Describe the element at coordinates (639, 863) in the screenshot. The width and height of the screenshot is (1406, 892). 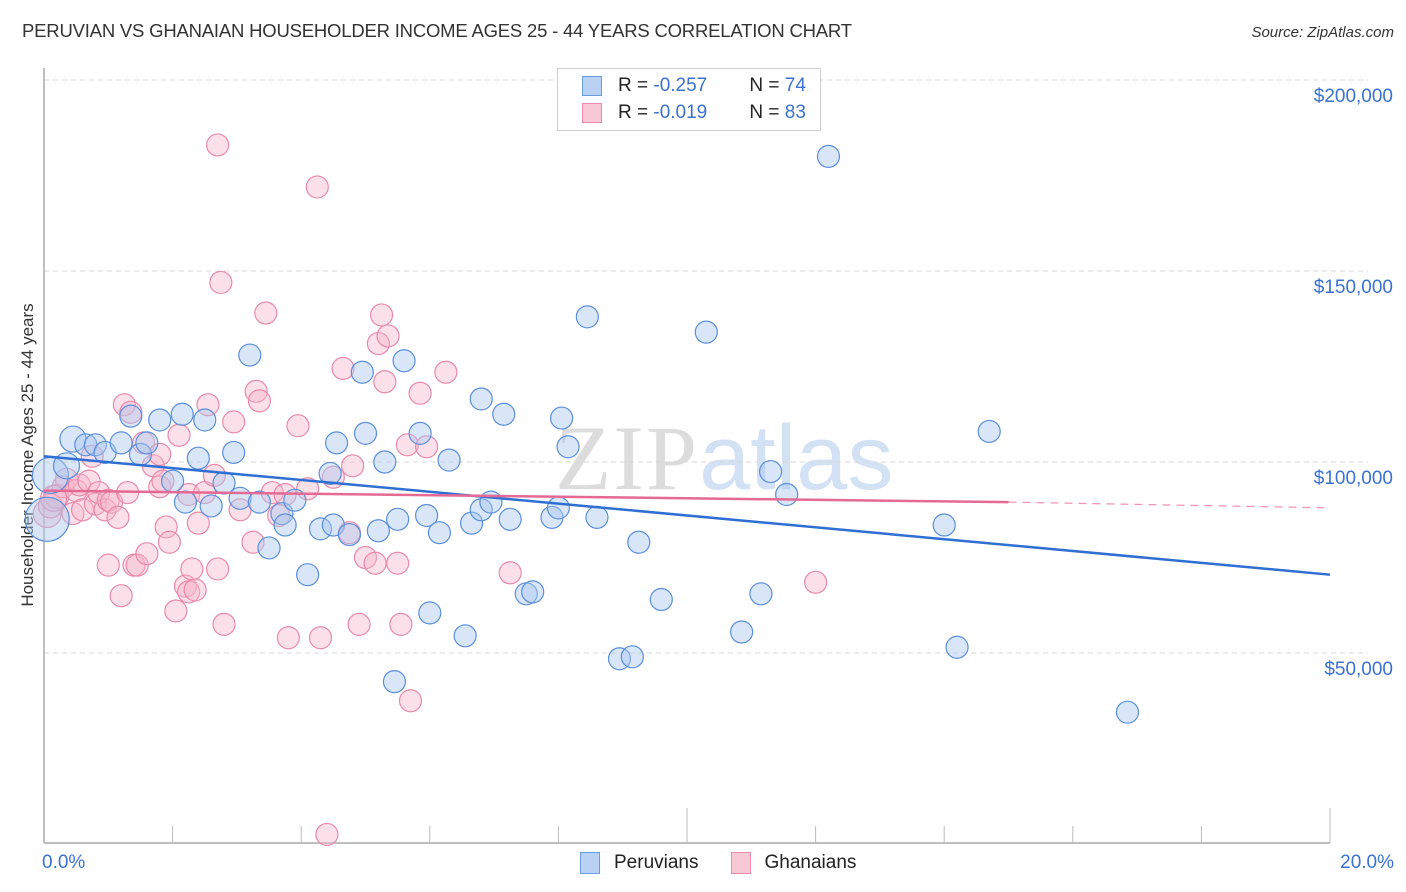
I see `legend-item-peruvians: Peruvians` at that location.